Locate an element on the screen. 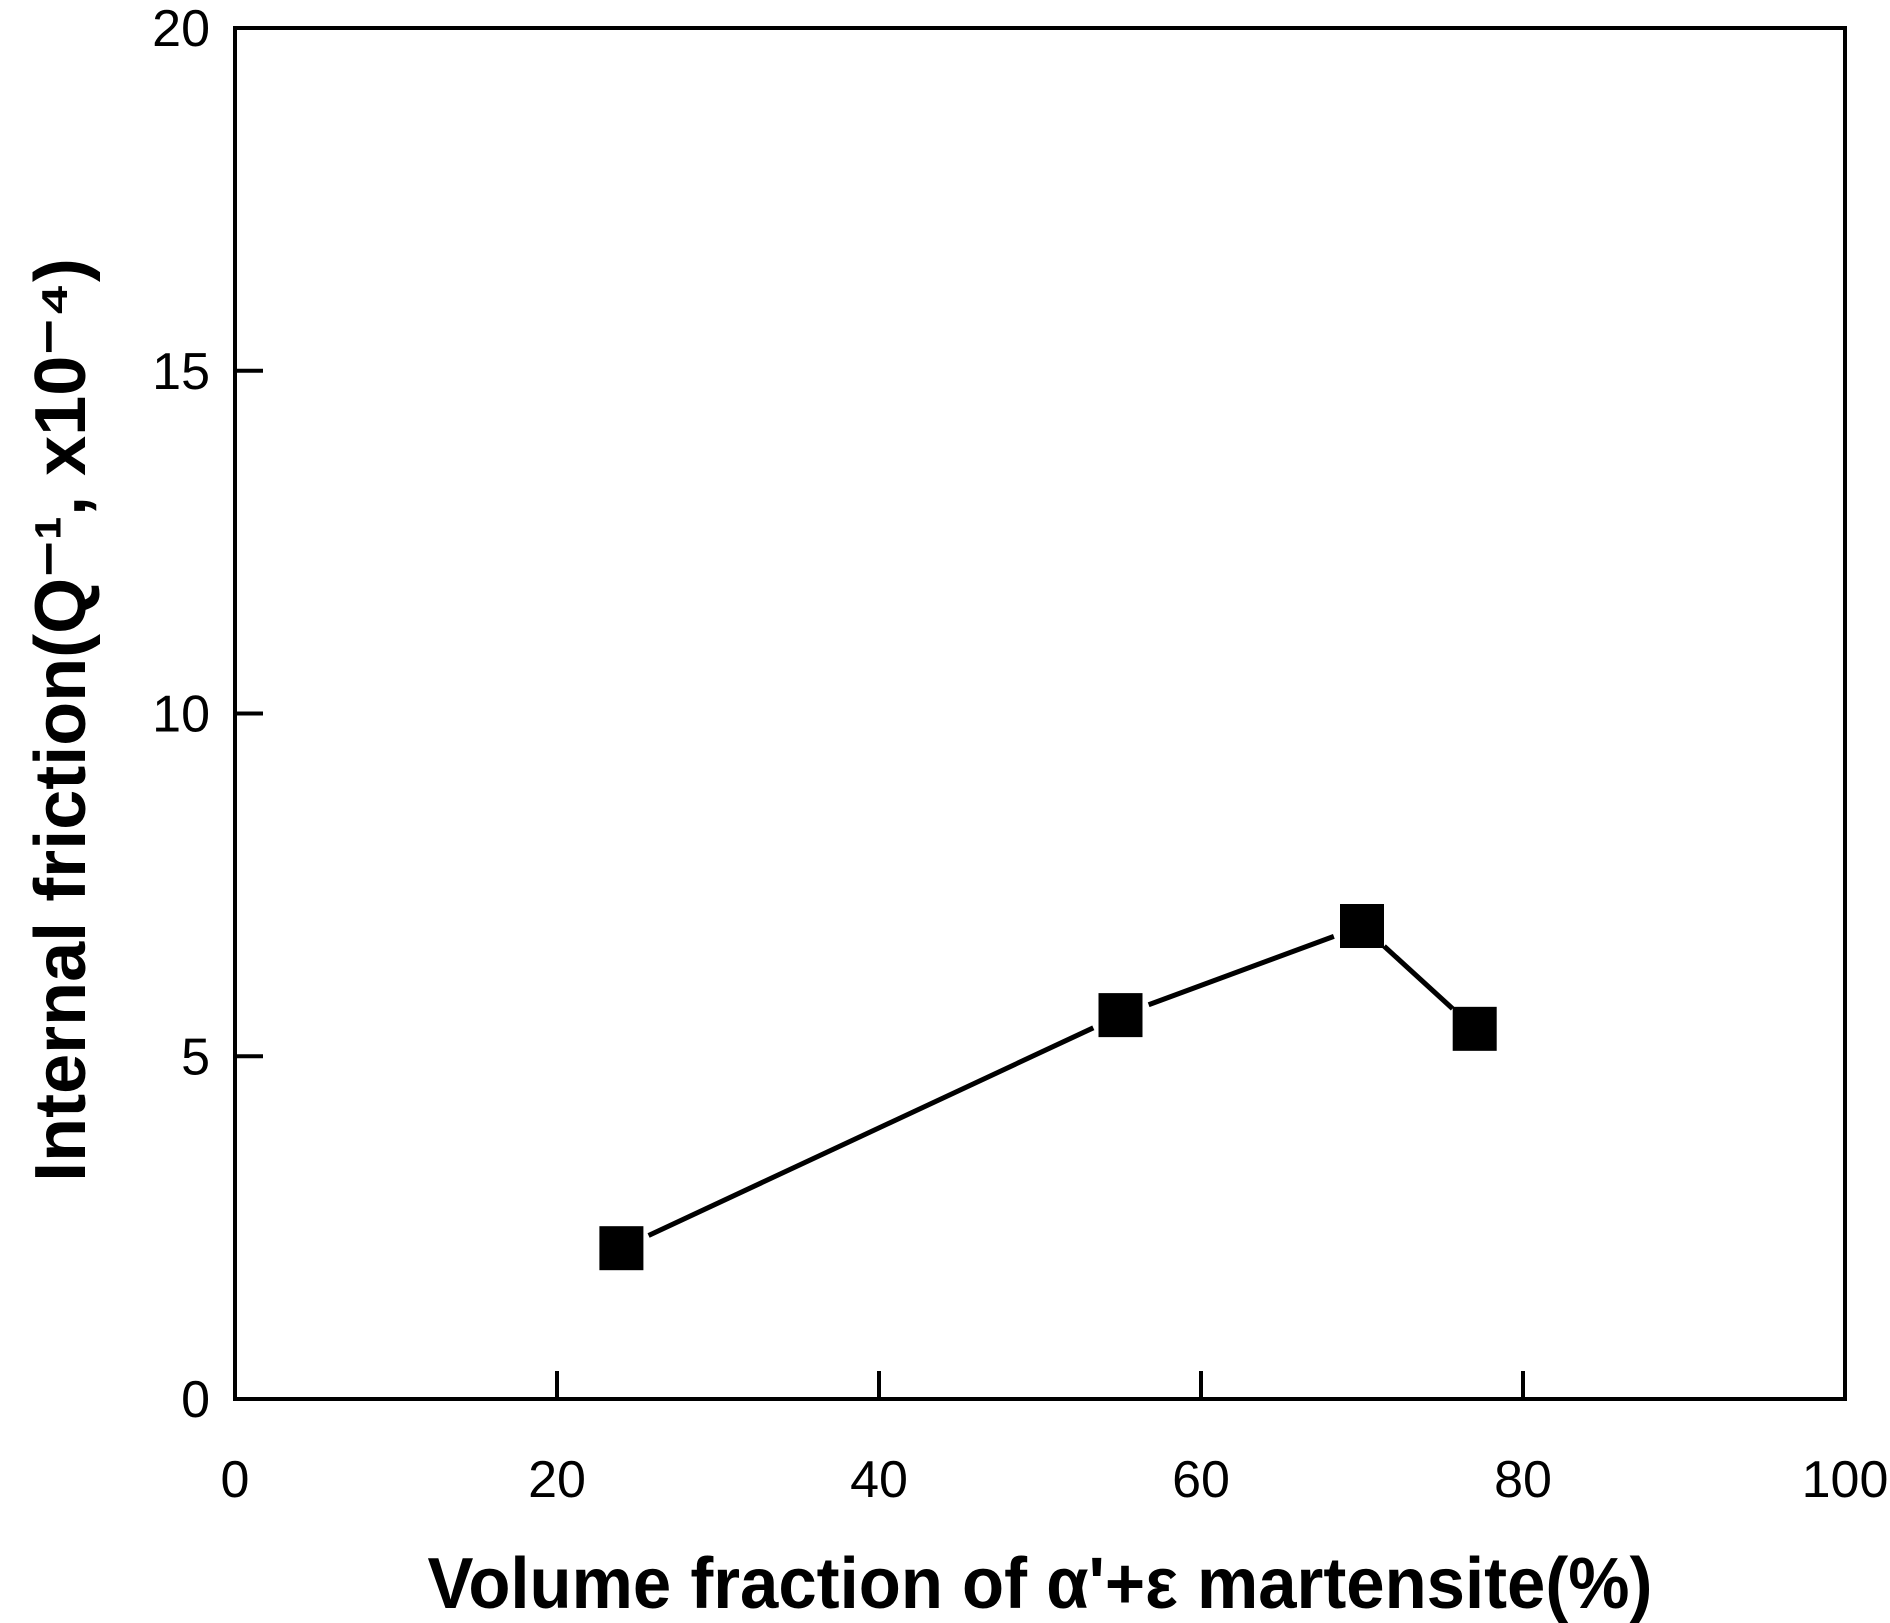 The image size is (1890, 1623). x-axis-title: Volume fraction of α'+ε martensite(%) is located at coordinates (1040, 1583).